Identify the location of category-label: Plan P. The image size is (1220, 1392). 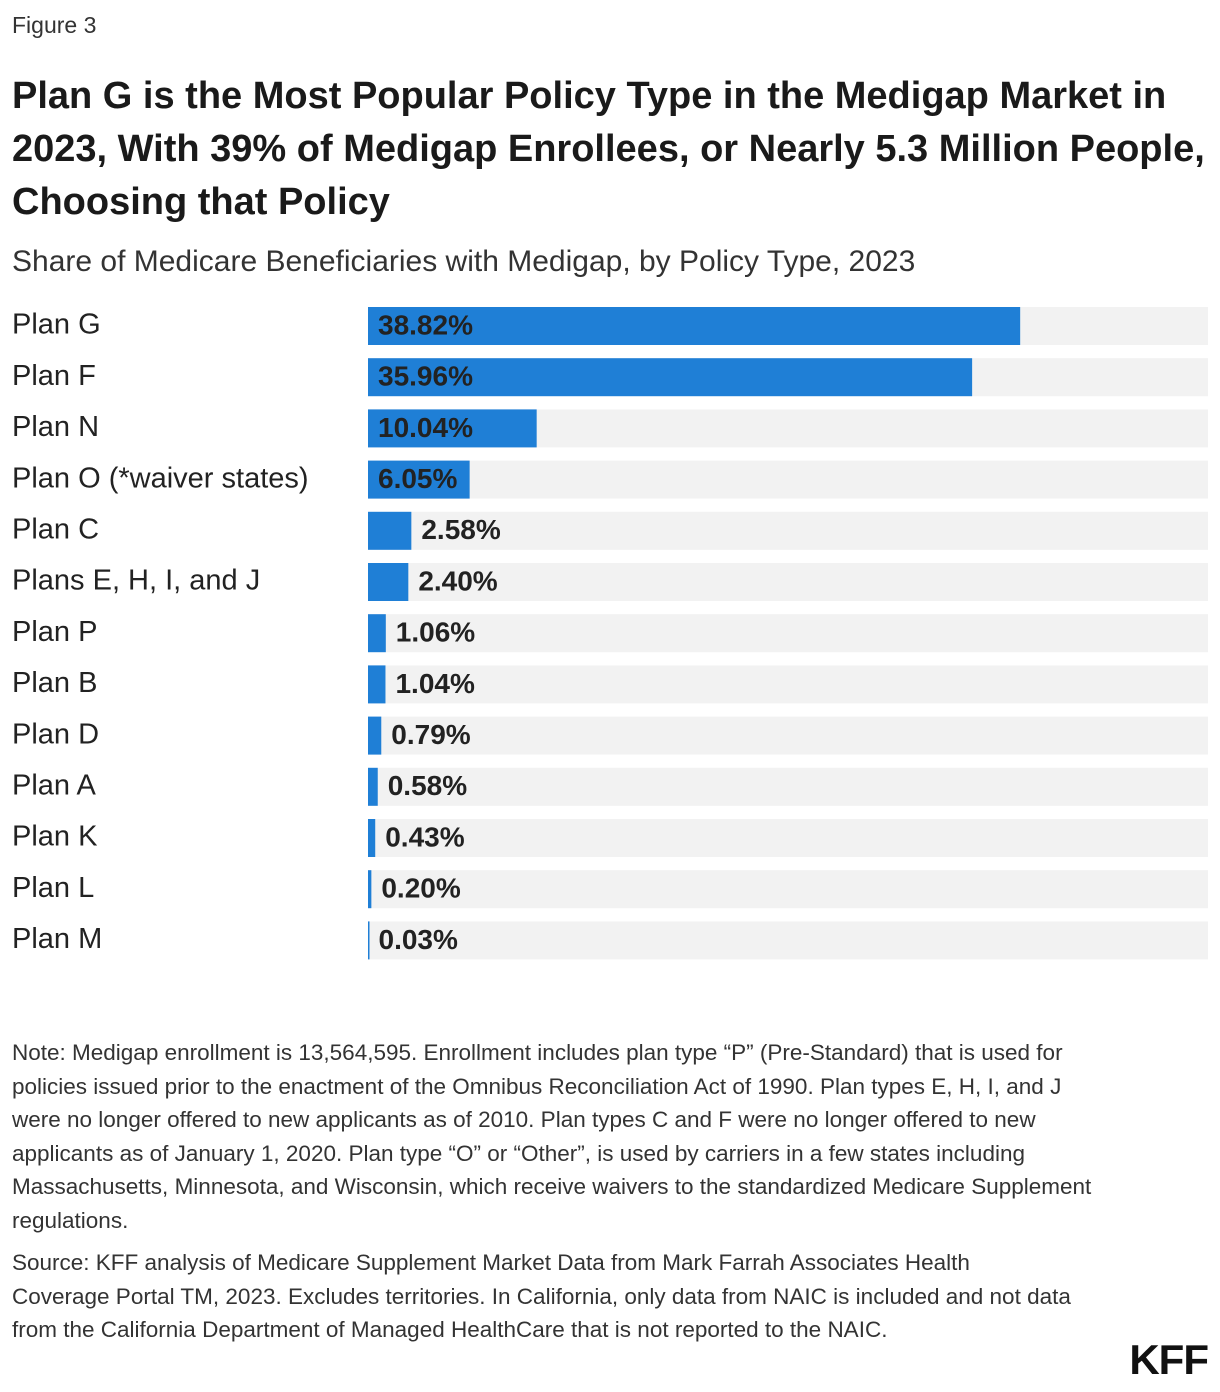
(54, 632).